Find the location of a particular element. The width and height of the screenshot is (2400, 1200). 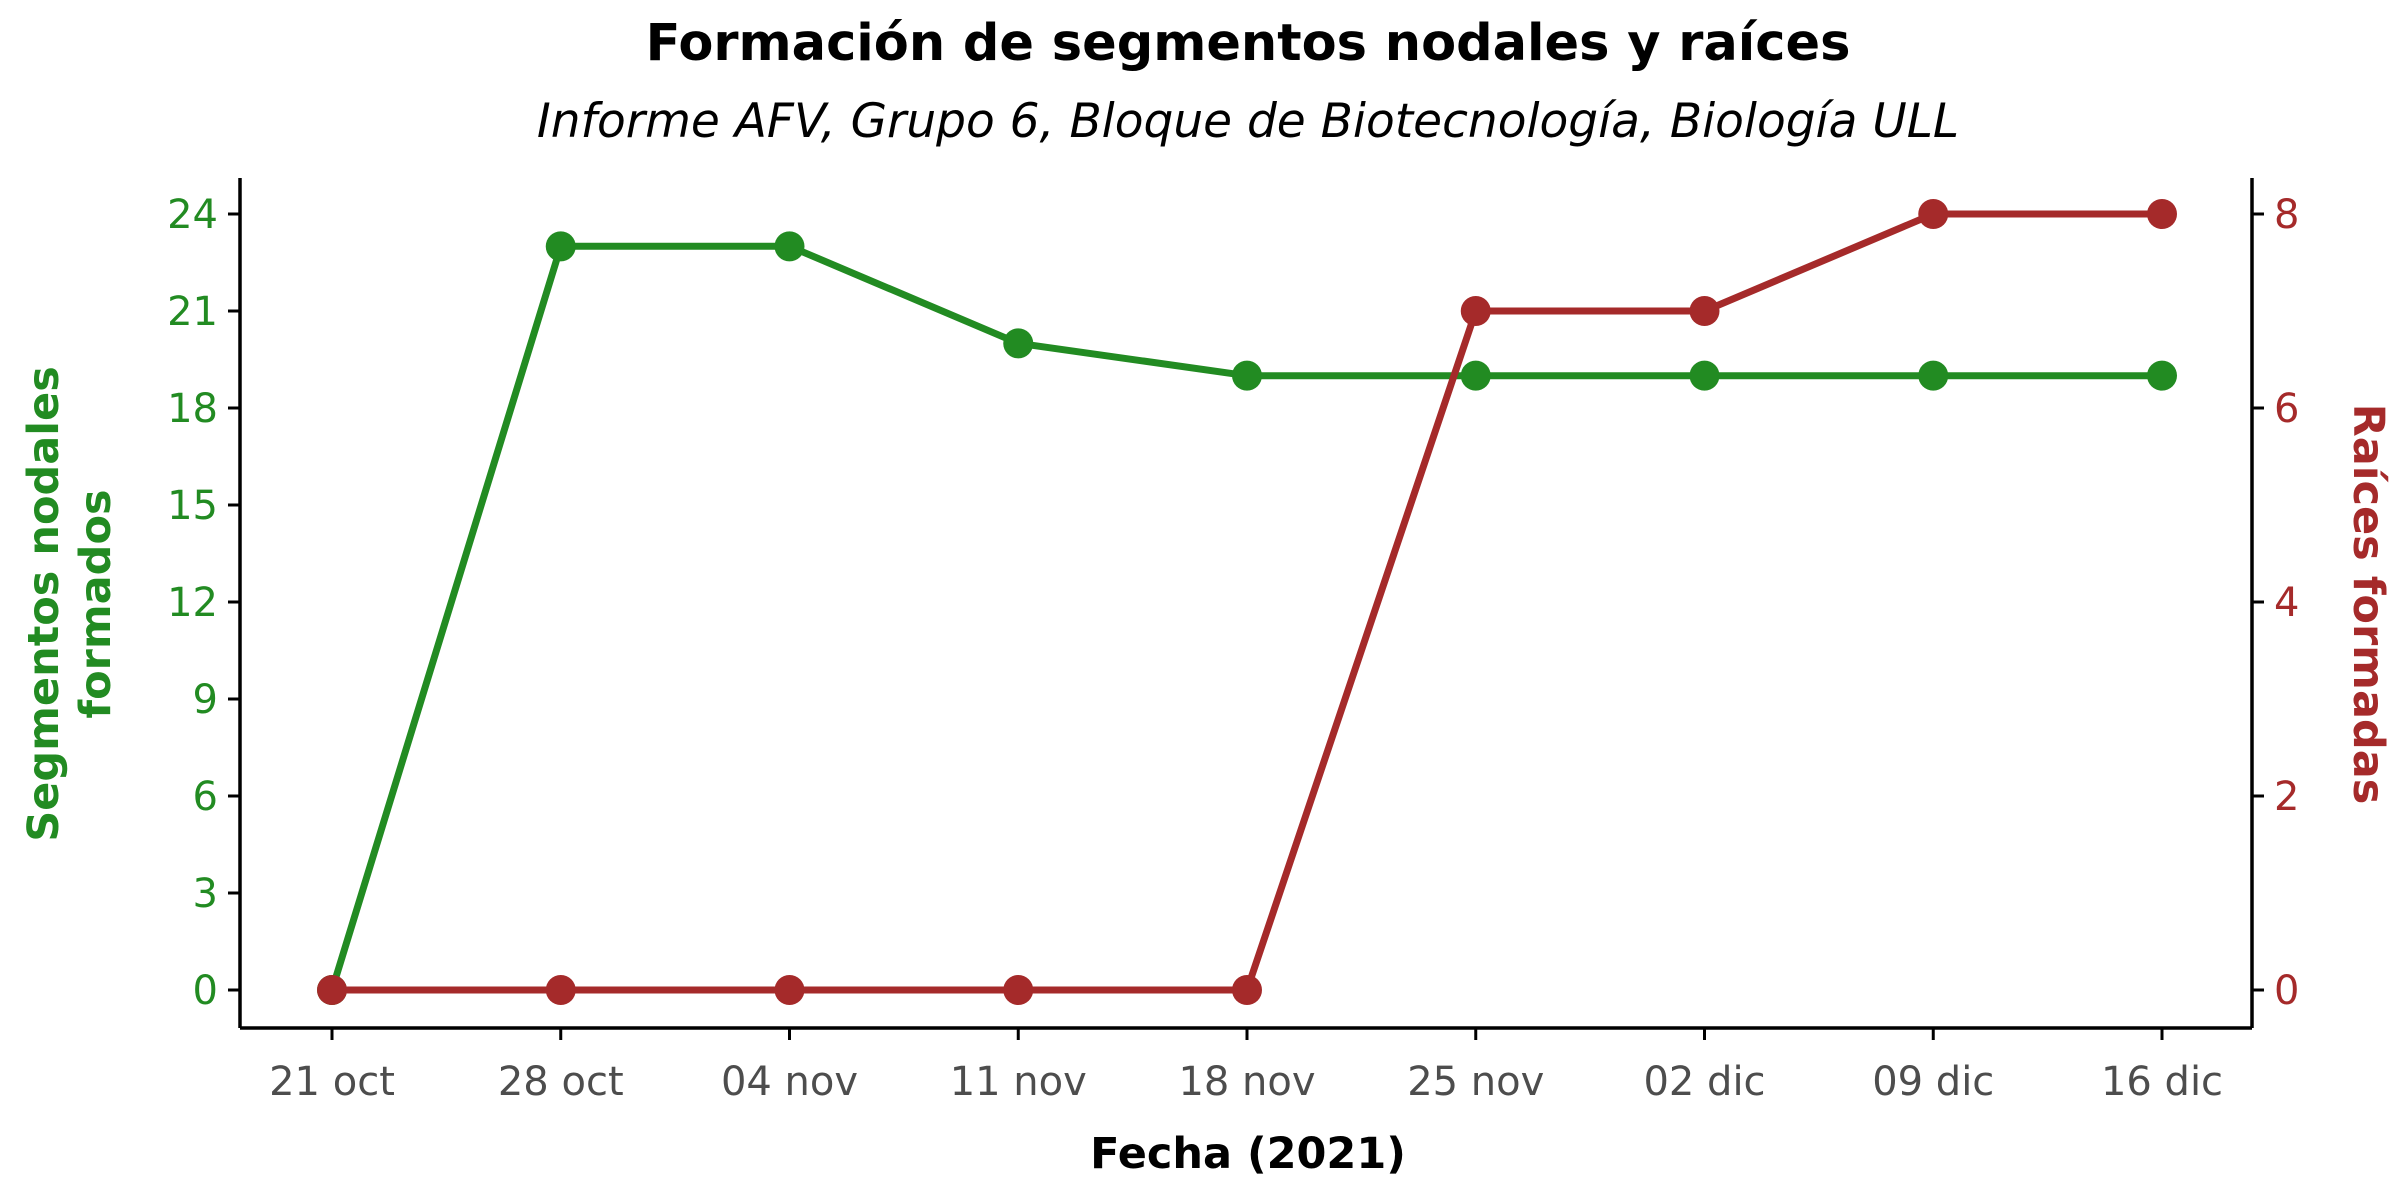

y-axis-left-title-line: formados is located at coordinates (96, 603).